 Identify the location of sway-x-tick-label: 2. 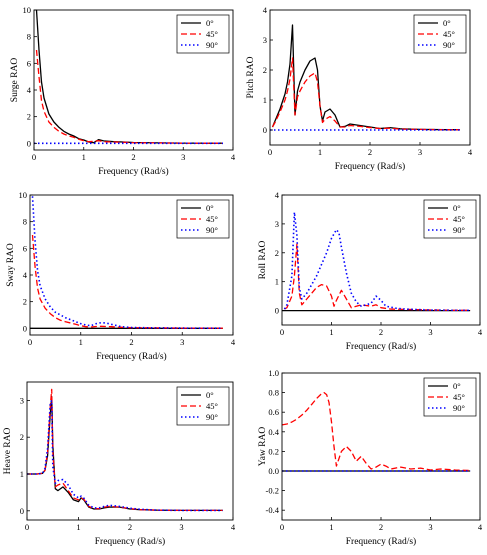
(131, 342).